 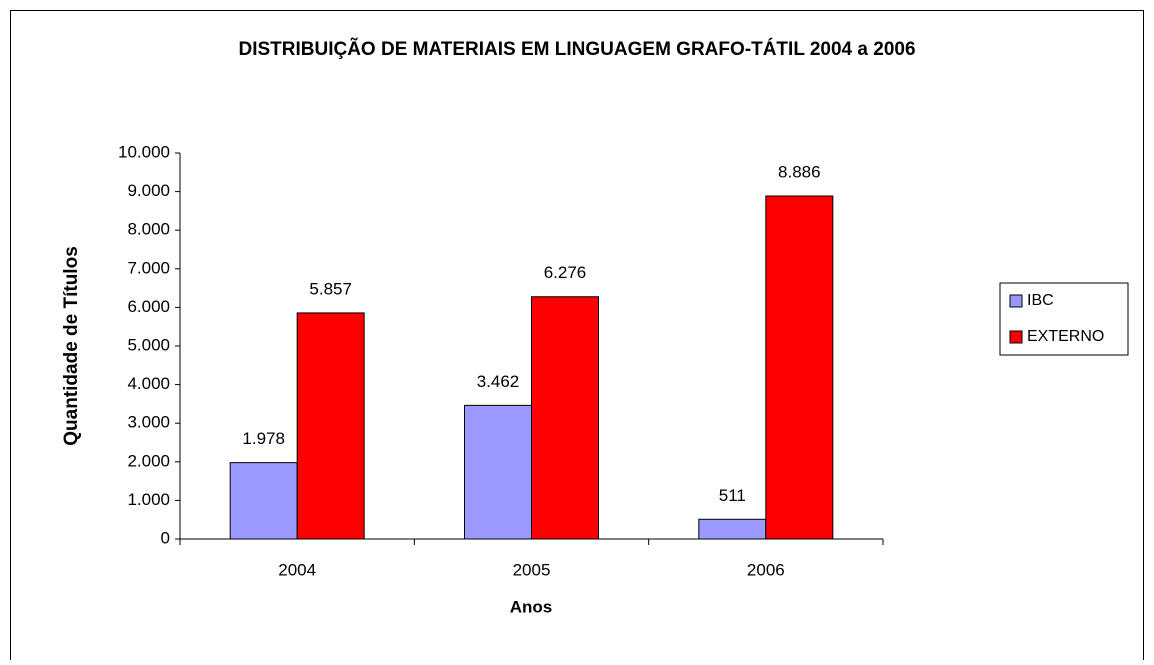 I want to click on y-tick-label: 10.000, so click(x=144, y=151).